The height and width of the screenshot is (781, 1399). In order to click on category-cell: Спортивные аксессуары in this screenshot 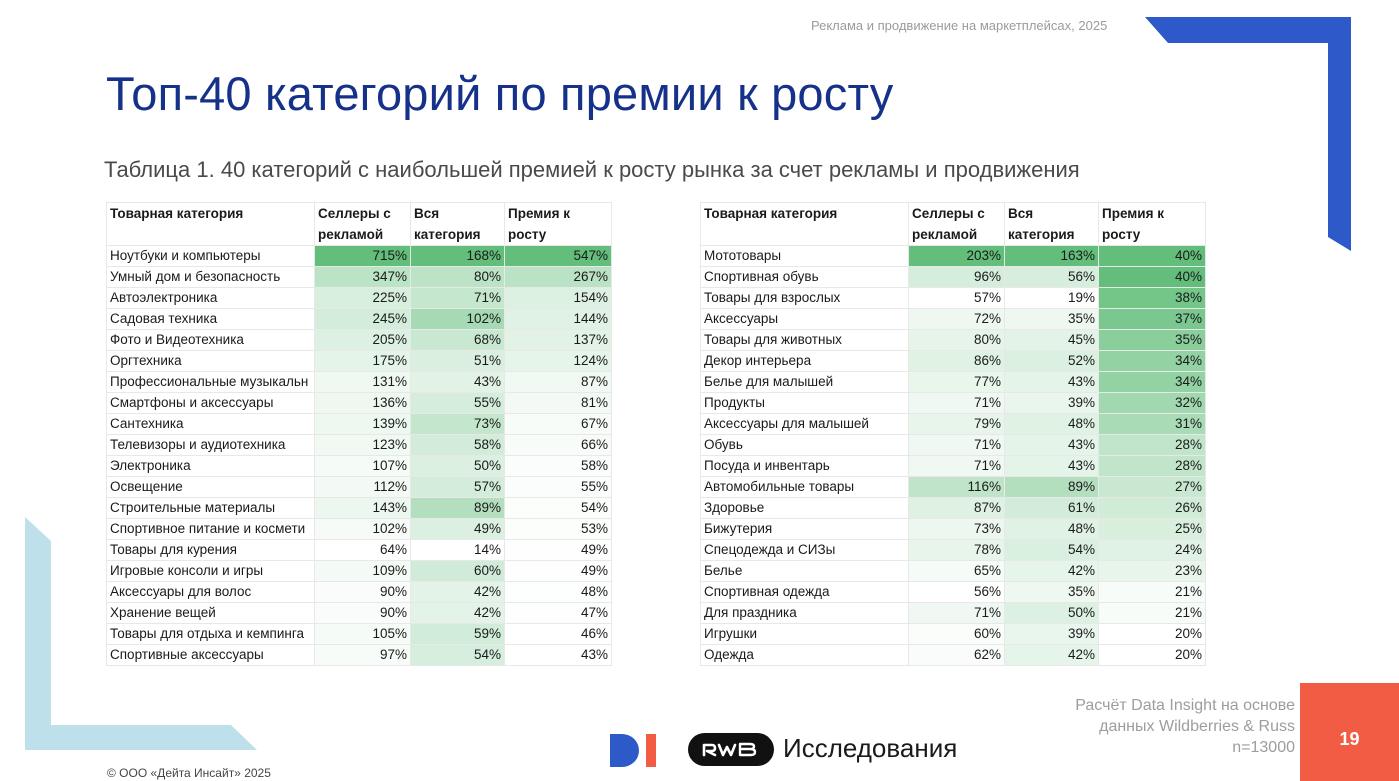, I will do `click(210, 655)`.